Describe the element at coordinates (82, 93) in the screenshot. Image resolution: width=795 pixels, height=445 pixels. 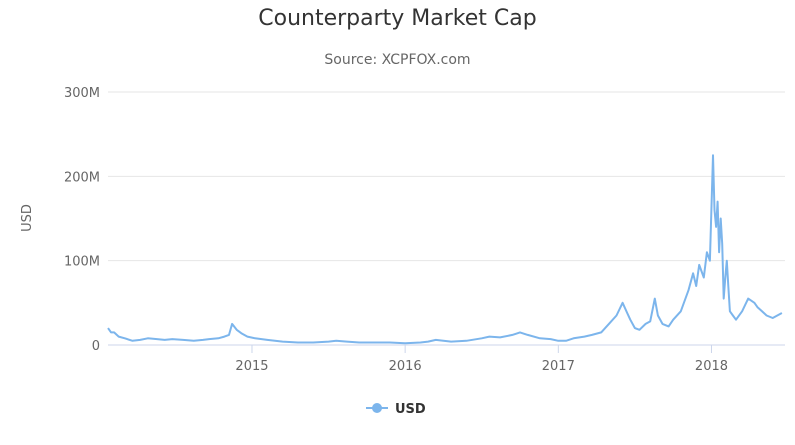
I see `y-tick-label: 300M` at that location.